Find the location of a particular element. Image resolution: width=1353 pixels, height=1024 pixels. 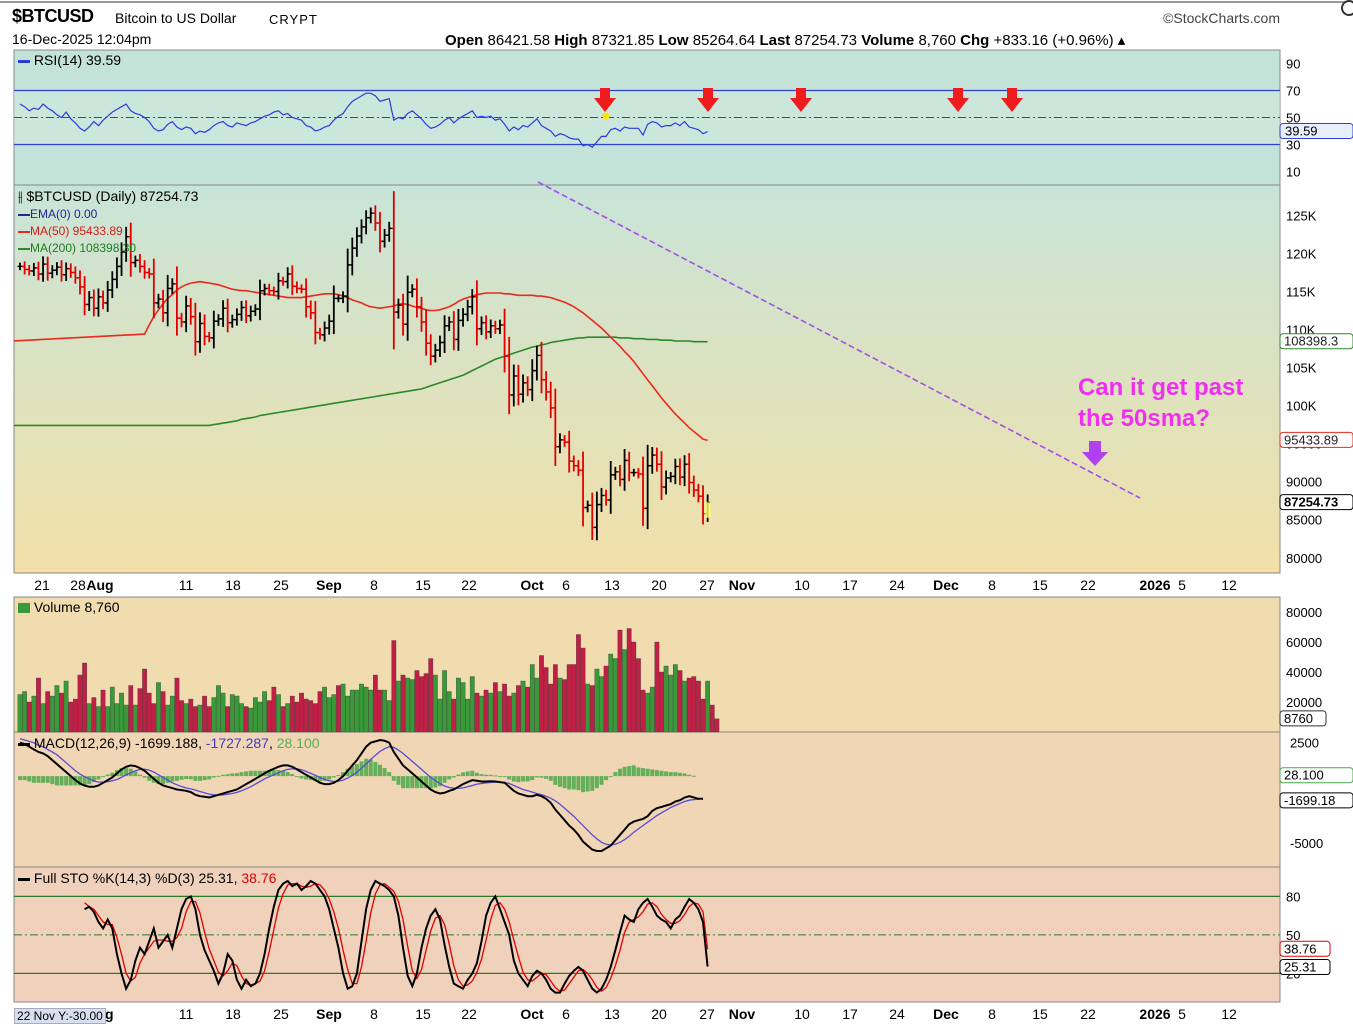

volume-value-box is located at coordinates (1303, 718).